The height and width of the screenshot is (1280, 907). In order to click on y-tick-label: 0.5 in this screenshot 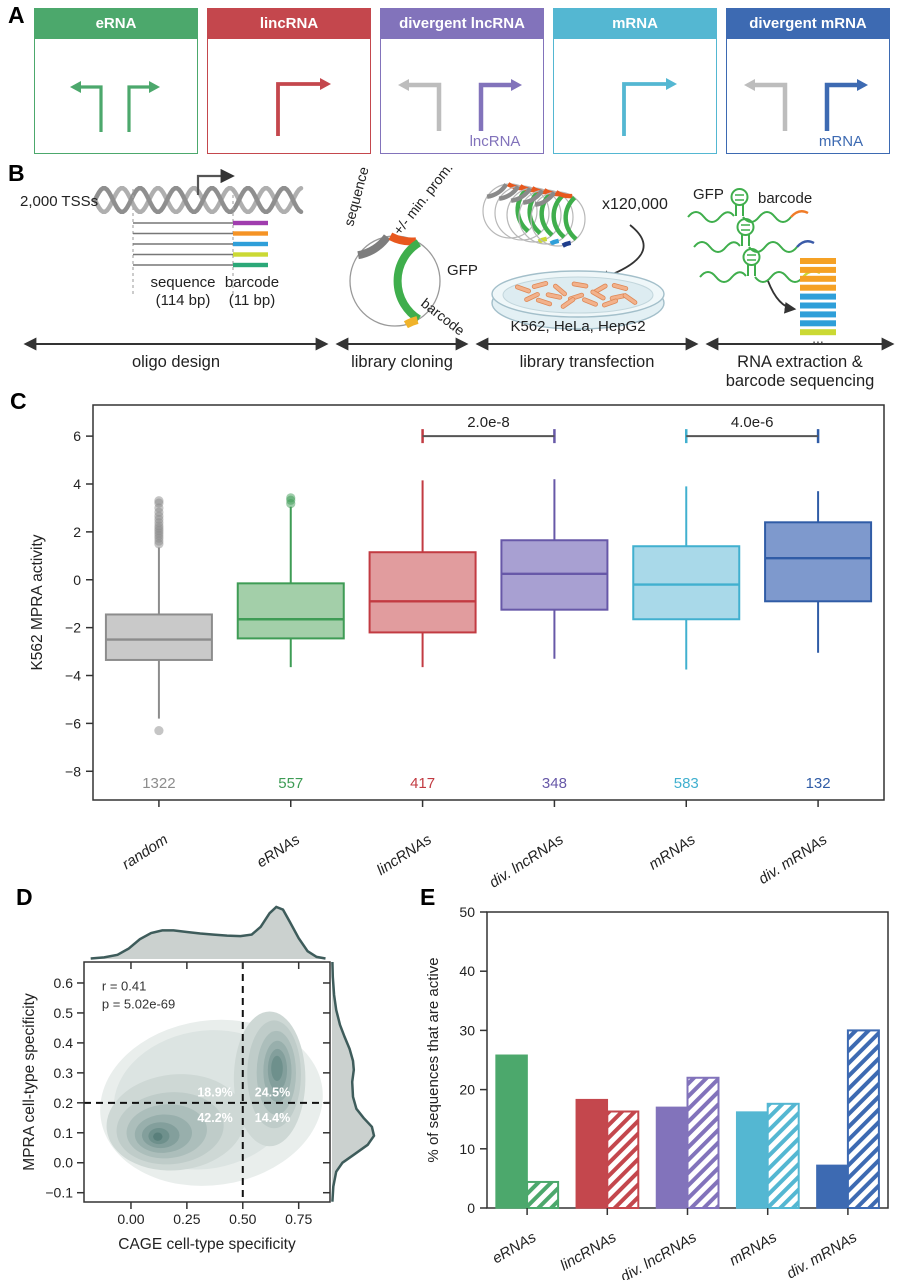, I will do `click(64, 1013)`.